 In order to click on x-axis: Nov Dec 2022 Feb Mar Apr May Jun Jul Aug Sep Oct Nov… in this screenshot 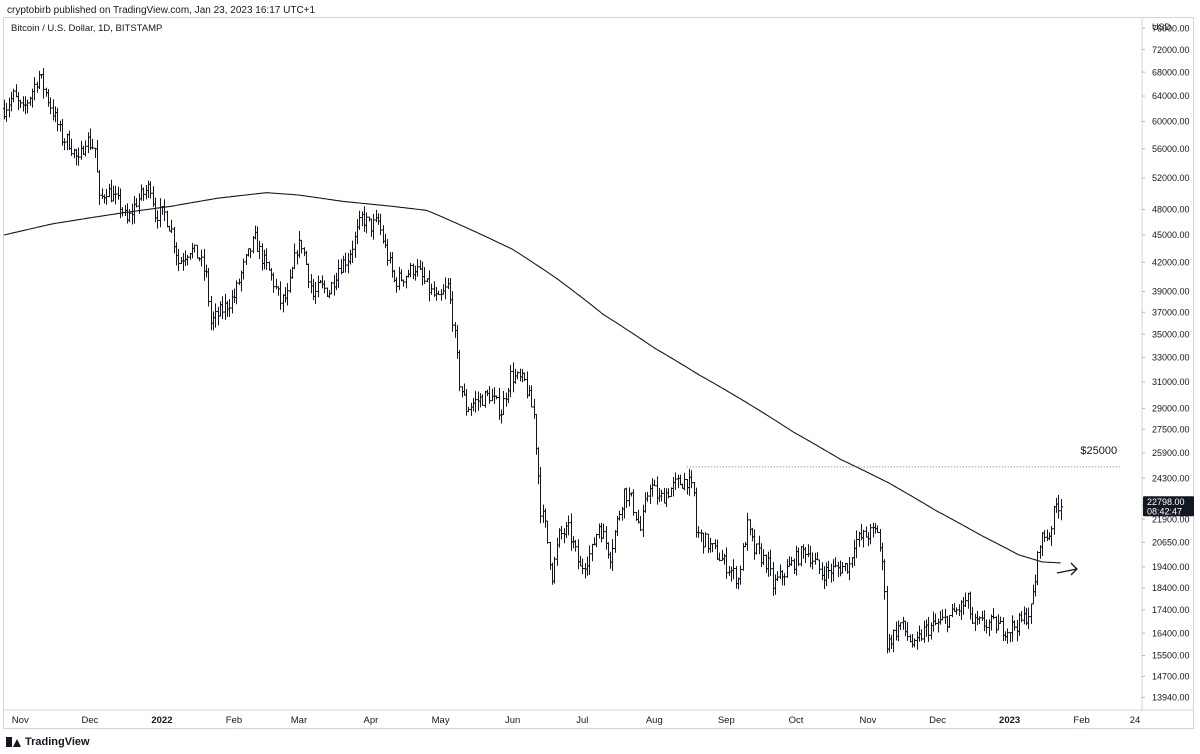, I will do `click(576, 720)`.